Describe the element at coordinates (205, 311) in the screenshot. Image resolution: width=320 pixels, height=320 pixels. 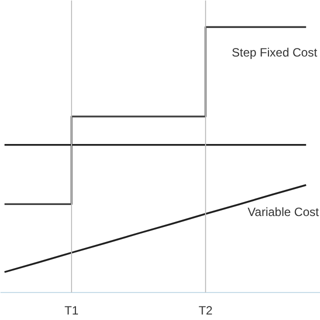
I see `x-tick-label: T2` at that location.